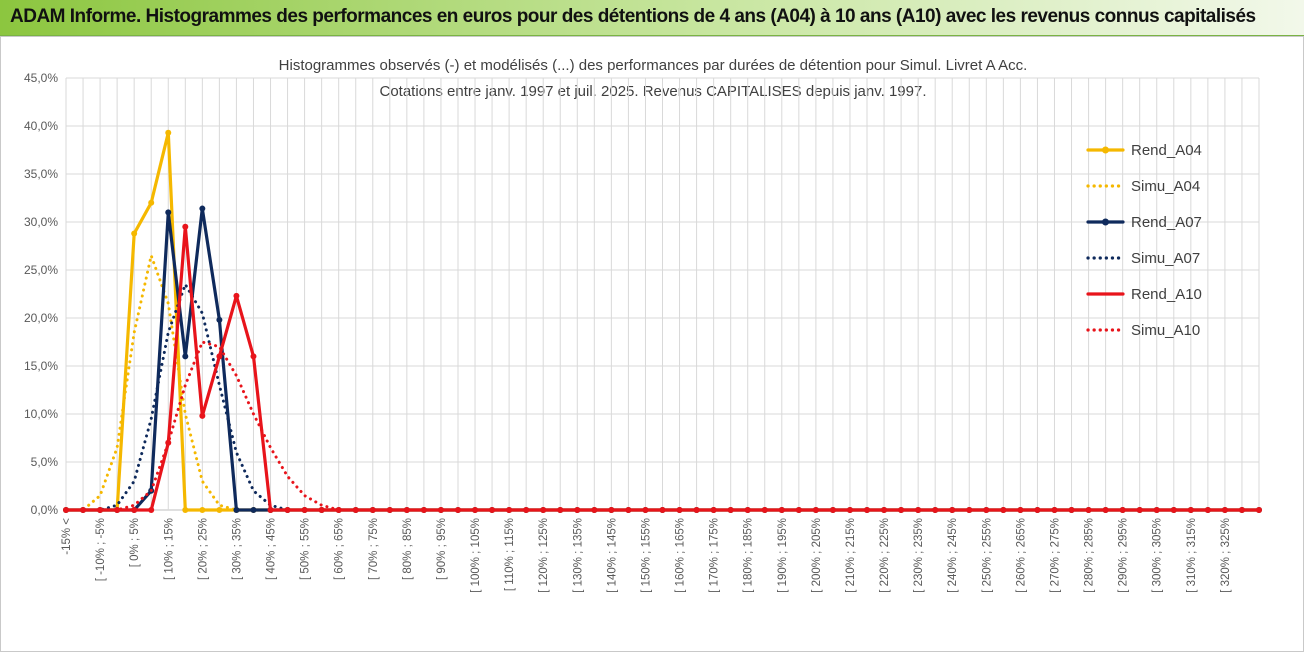  I want to click on x-tick-label: [ 220% ; 225%, so click(885, 555).